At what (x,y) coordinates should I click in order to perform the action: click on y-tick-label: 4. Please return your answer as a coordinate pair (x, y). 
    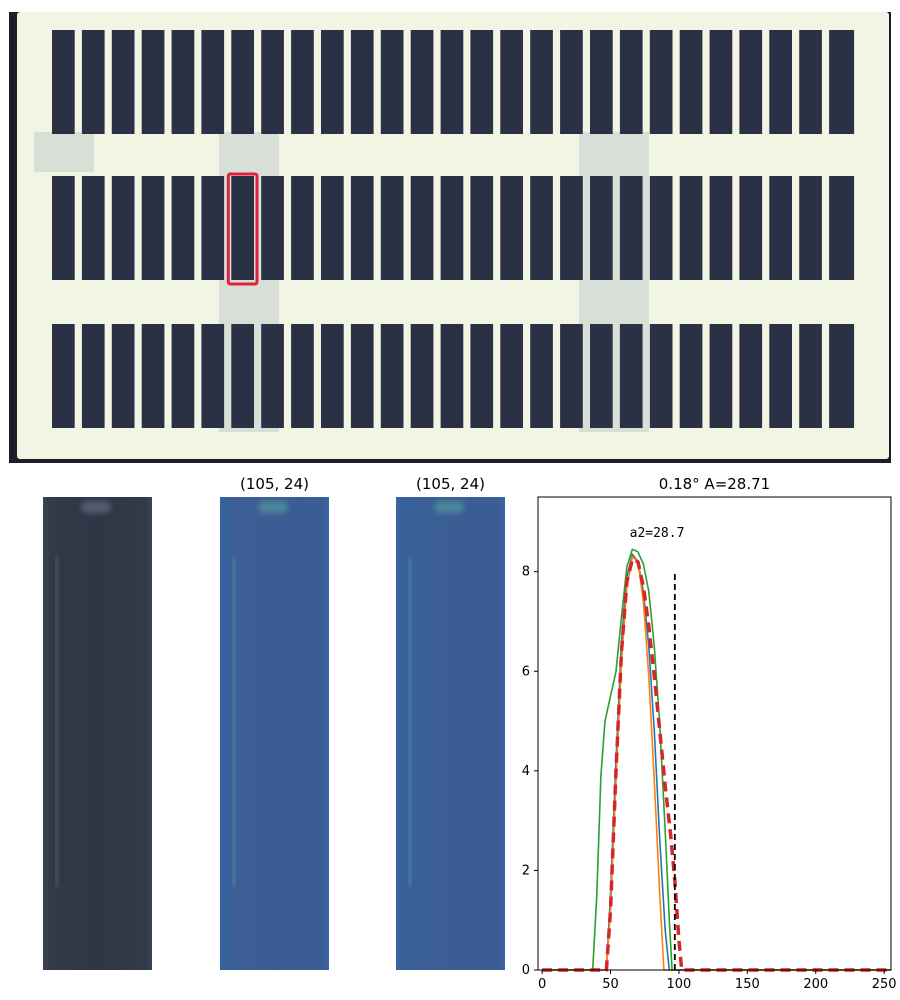
    Looking at the image, I should click on (526, 771).